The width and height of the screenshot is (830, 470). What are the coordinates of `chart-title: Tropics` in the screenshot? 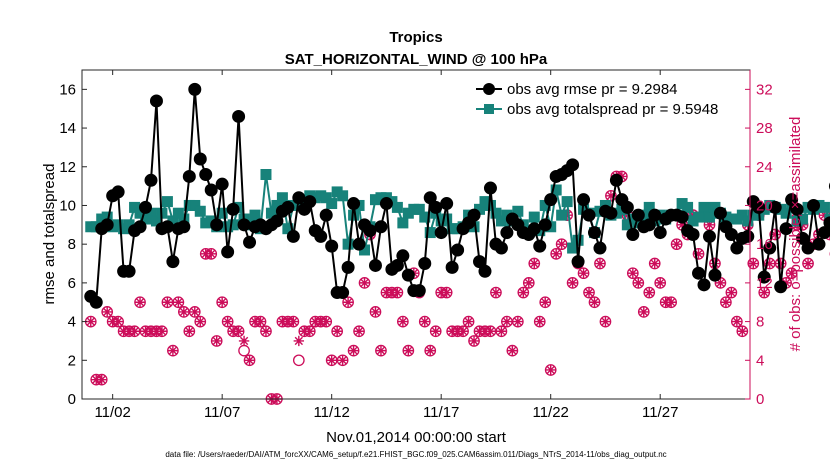 It's located at (415, 37).